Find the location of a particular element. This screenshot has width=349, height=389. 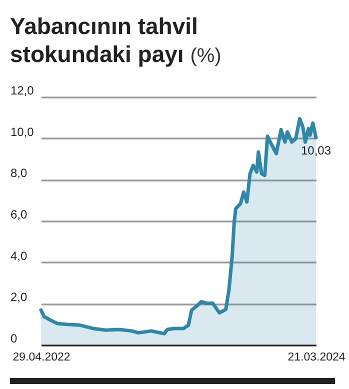

annotation: 10,03 is located at coordinates (316, 151).